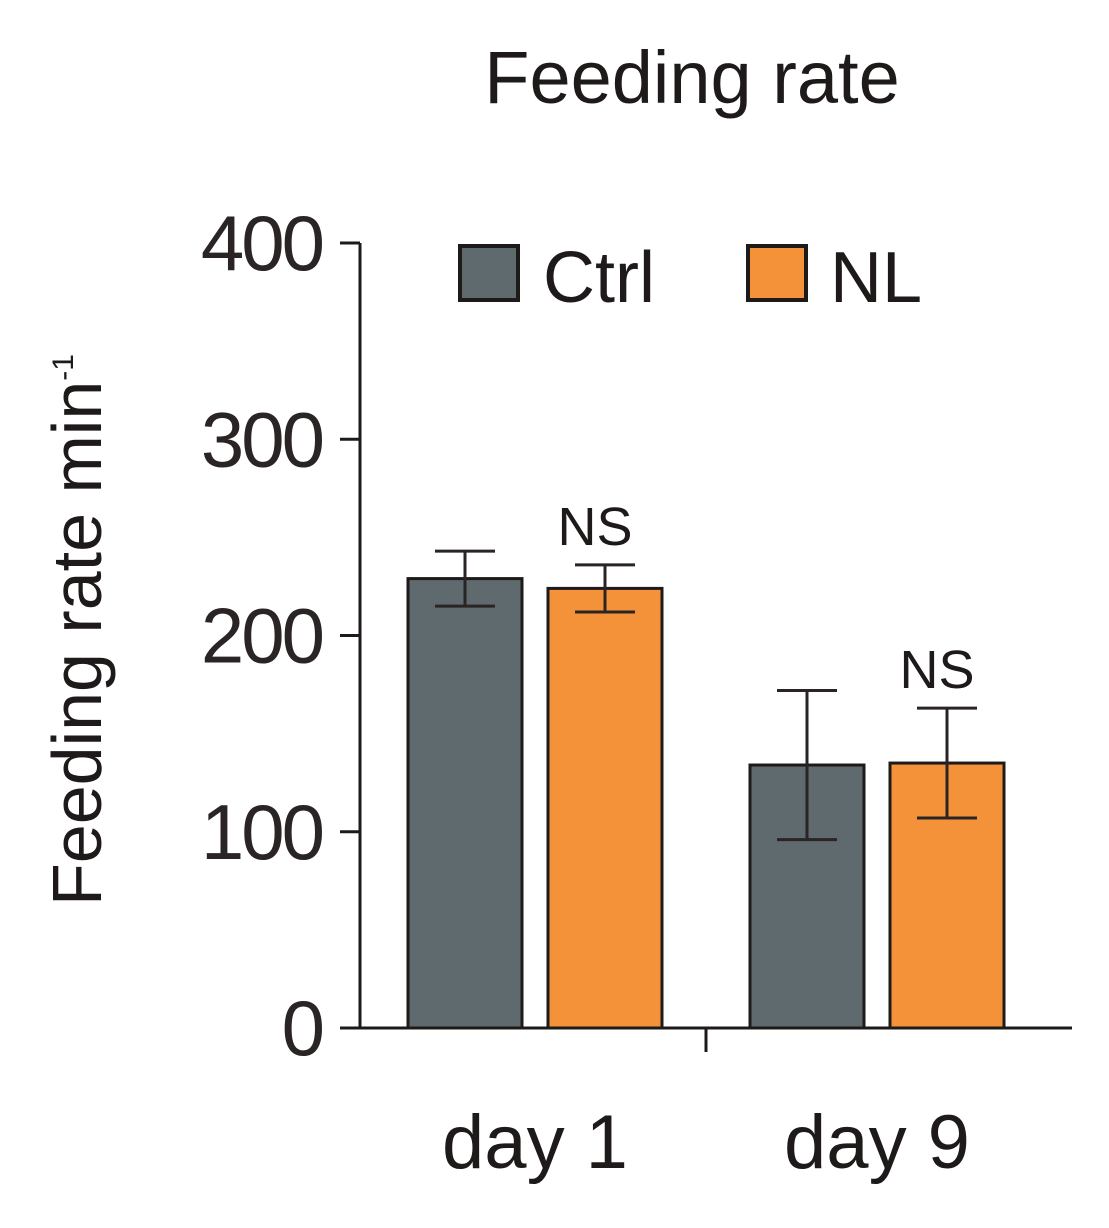 The image size is (1109, 1228). I want to click on annotations: NS NS, so click(765, 598).